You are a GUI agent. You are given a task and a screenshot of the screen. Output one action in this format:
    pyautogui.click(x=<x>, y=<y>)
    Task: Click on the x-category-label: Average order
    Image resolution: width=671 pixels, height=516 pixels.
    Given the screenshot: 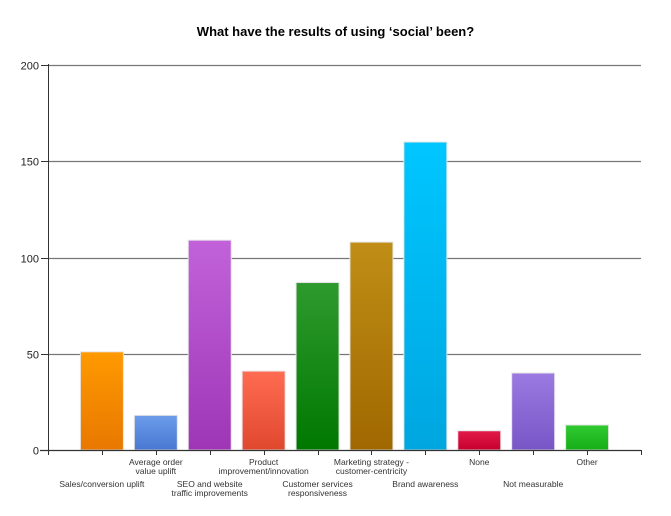 What is the action you would take?
    pyautogui.click(x=156, y=462)
    